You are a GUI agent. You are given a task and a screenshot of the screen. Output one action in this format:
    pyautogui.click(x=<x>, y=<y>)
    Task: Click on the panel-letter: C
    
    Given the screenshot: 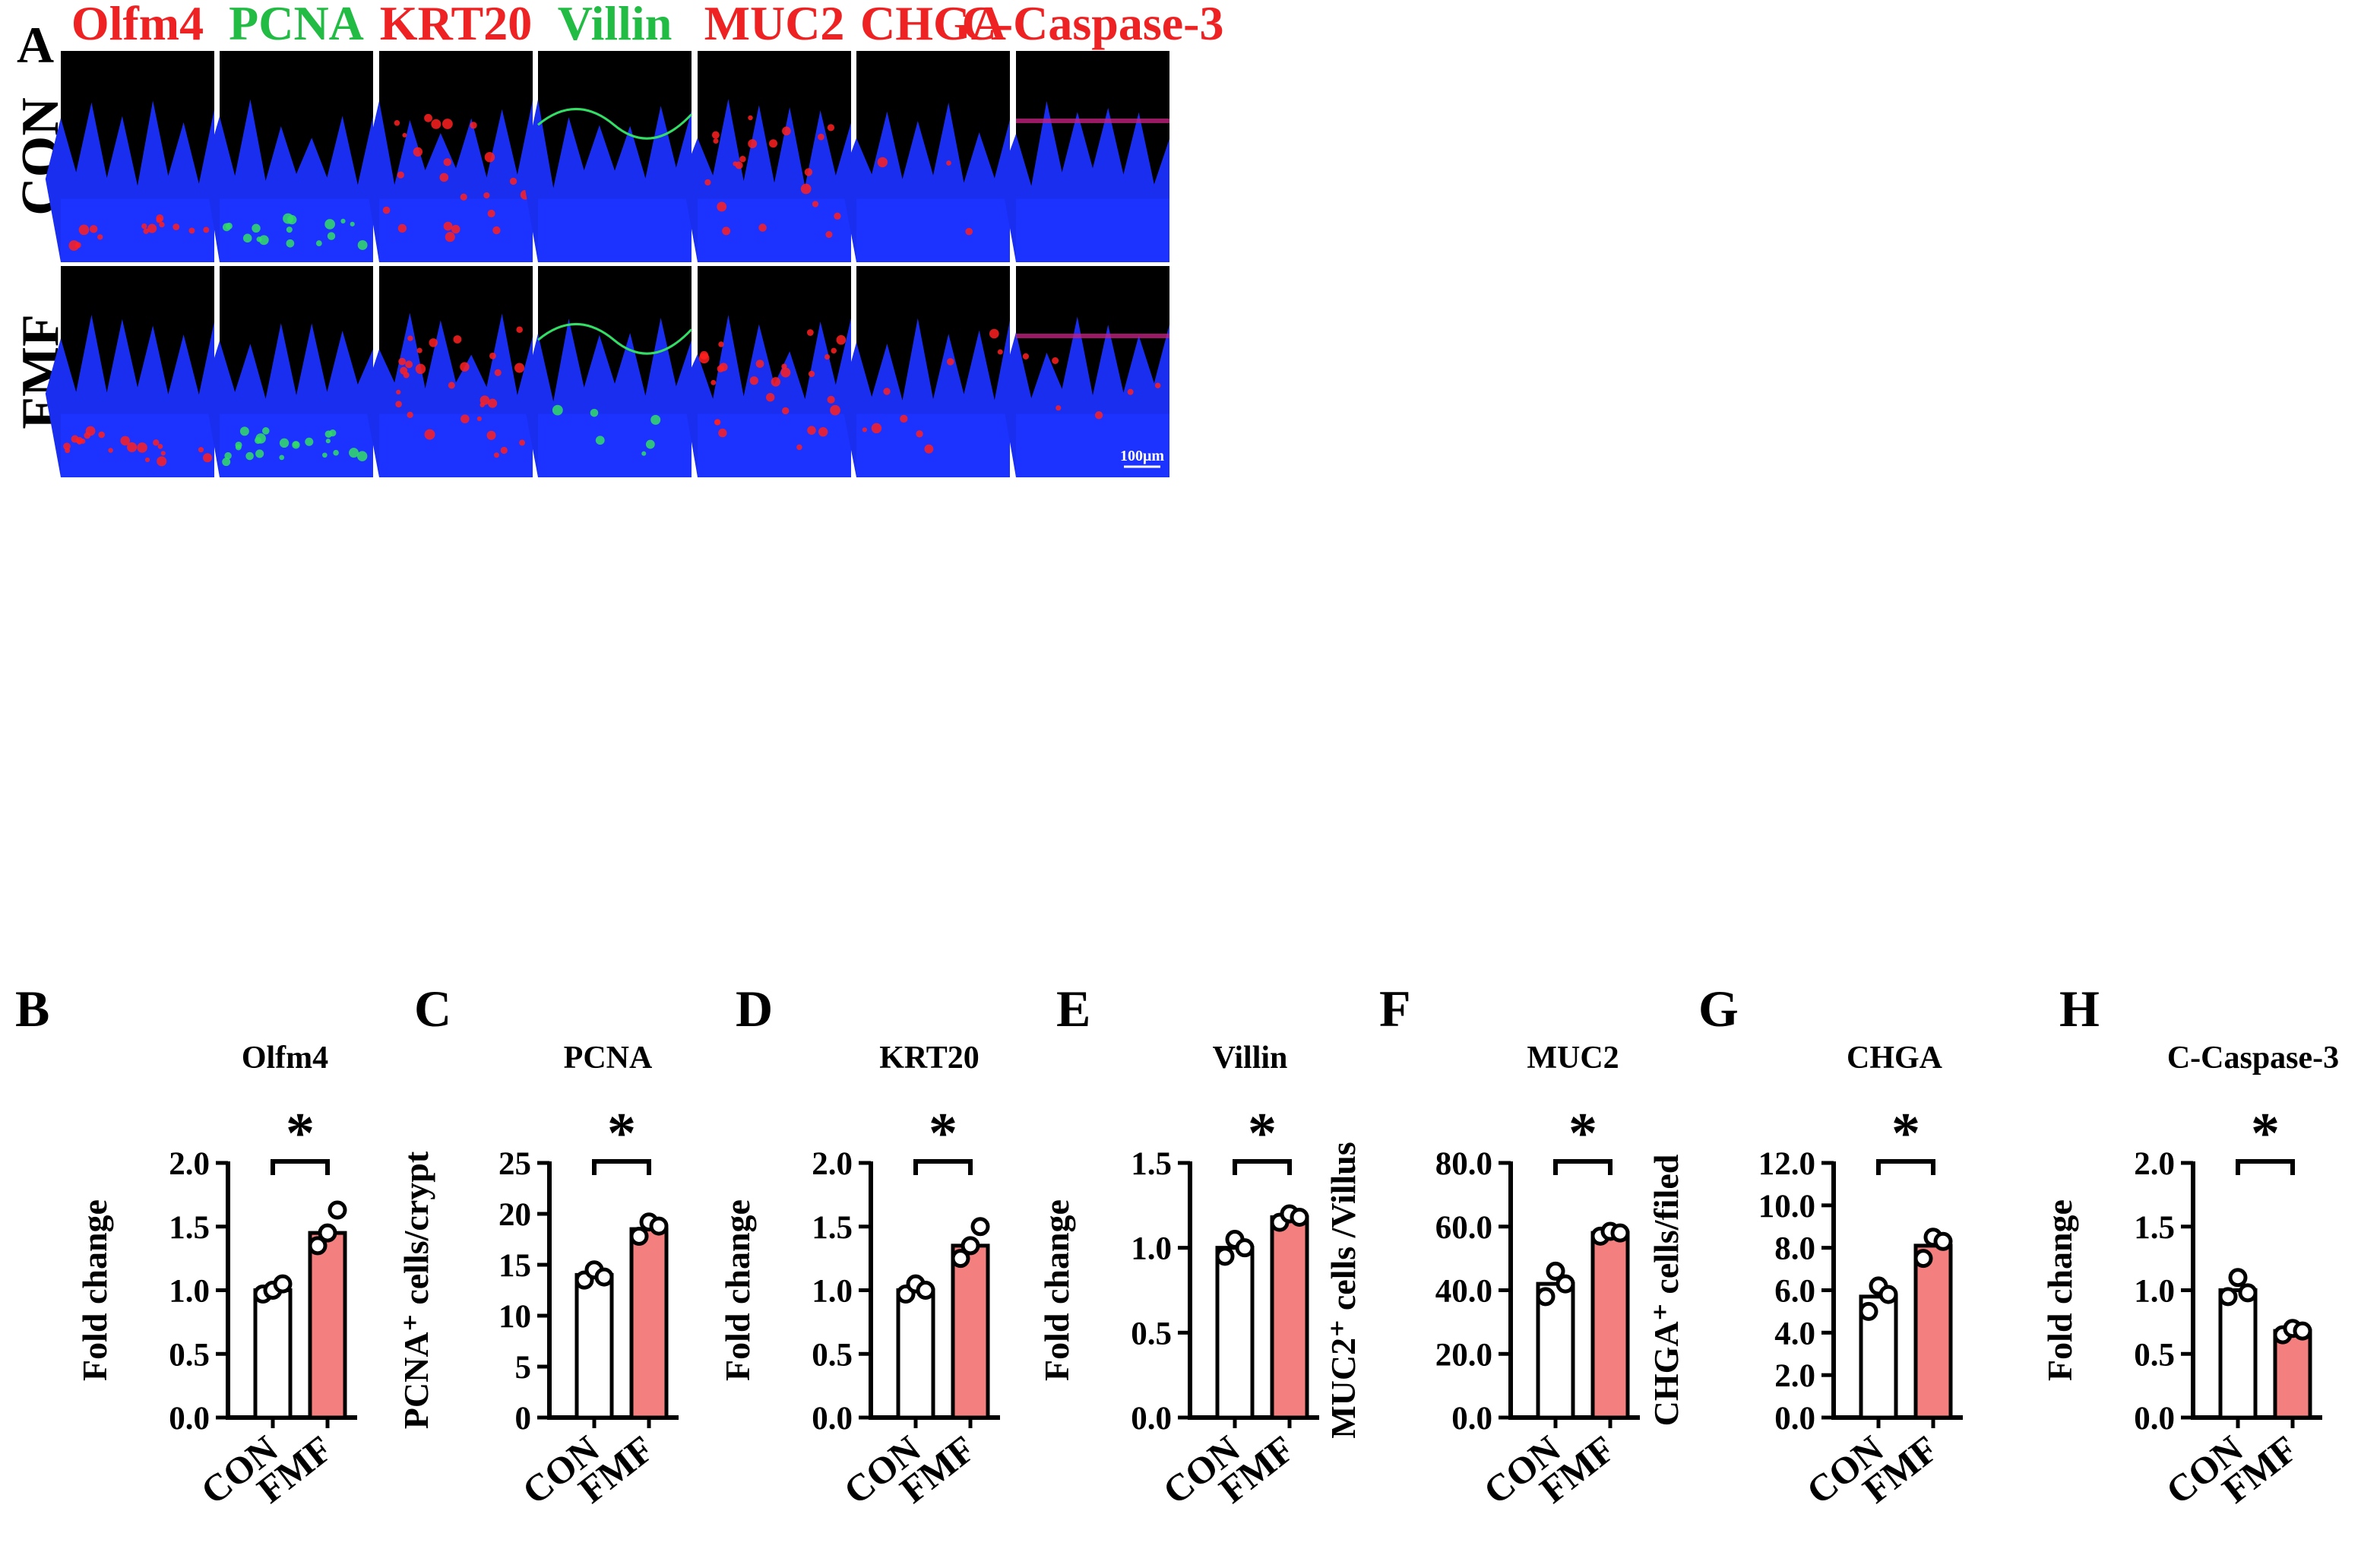 What is the action you would take?
    pyautogui.click(x=432, y=1009)
    